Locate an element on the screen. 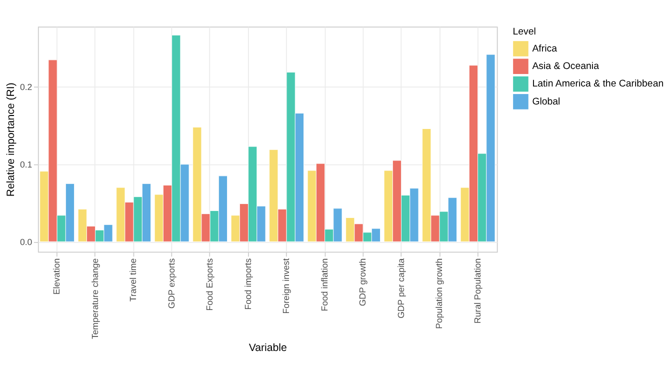 The height and width of the screenshot is (365, 669). x-tick-label: GDP exports is located at coordinates (171, 283).